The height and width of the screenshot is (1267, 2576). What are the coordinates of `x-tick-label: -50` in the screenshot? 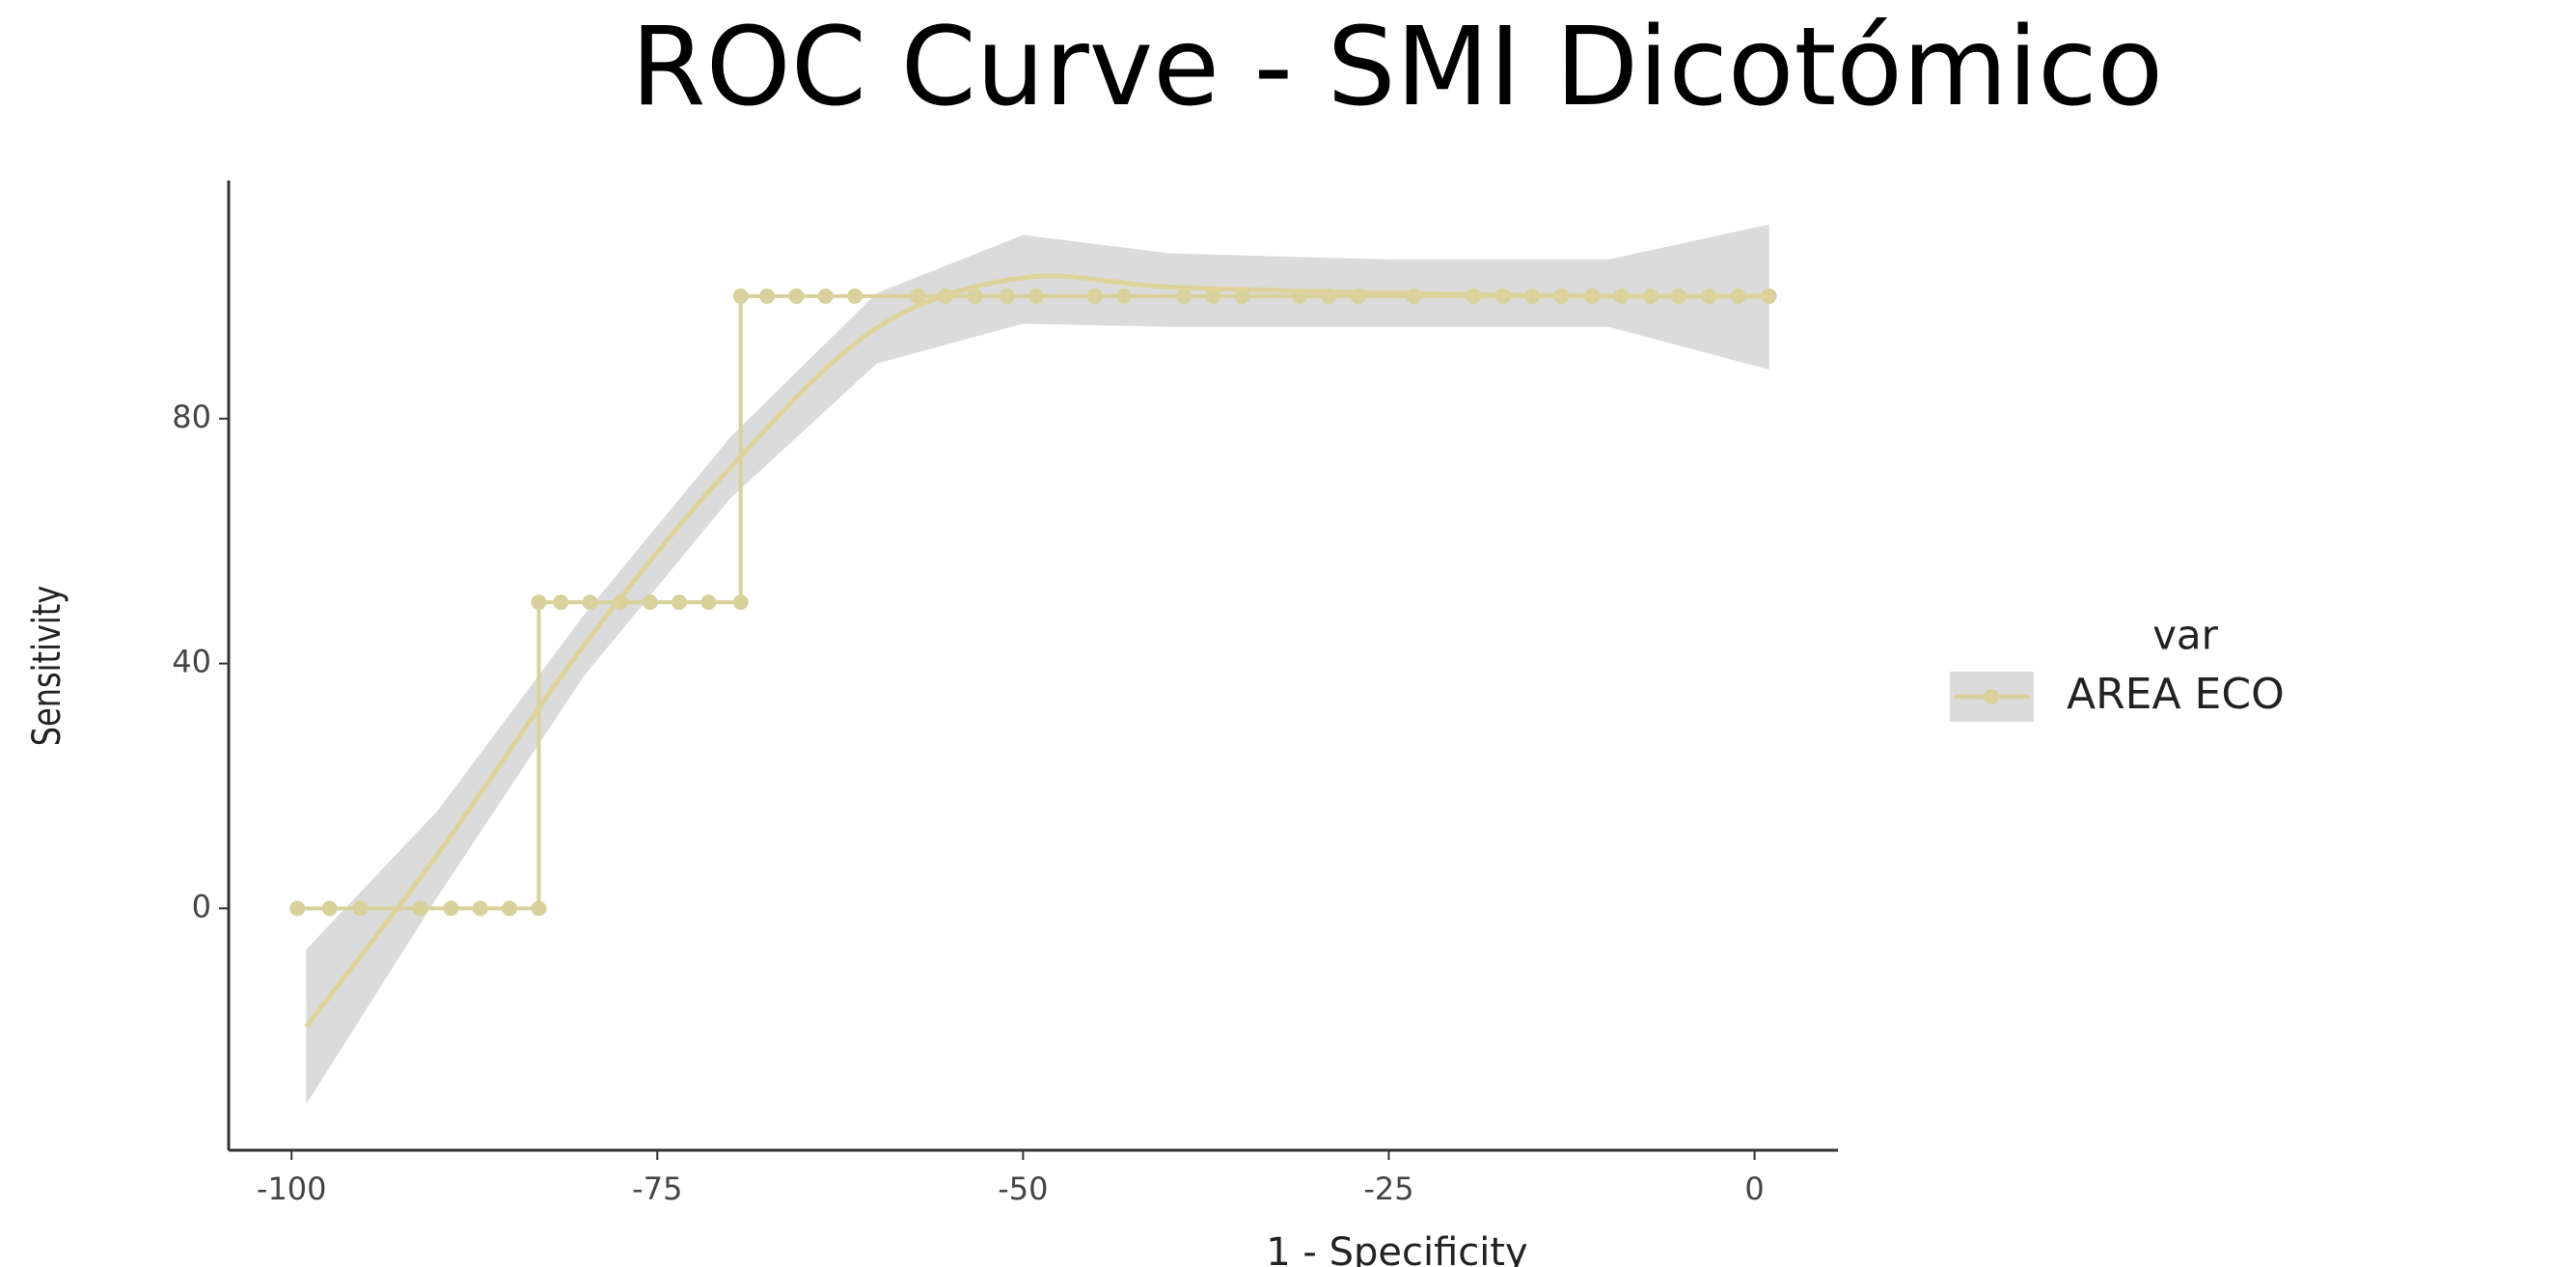 It's located at (1023, 1189).